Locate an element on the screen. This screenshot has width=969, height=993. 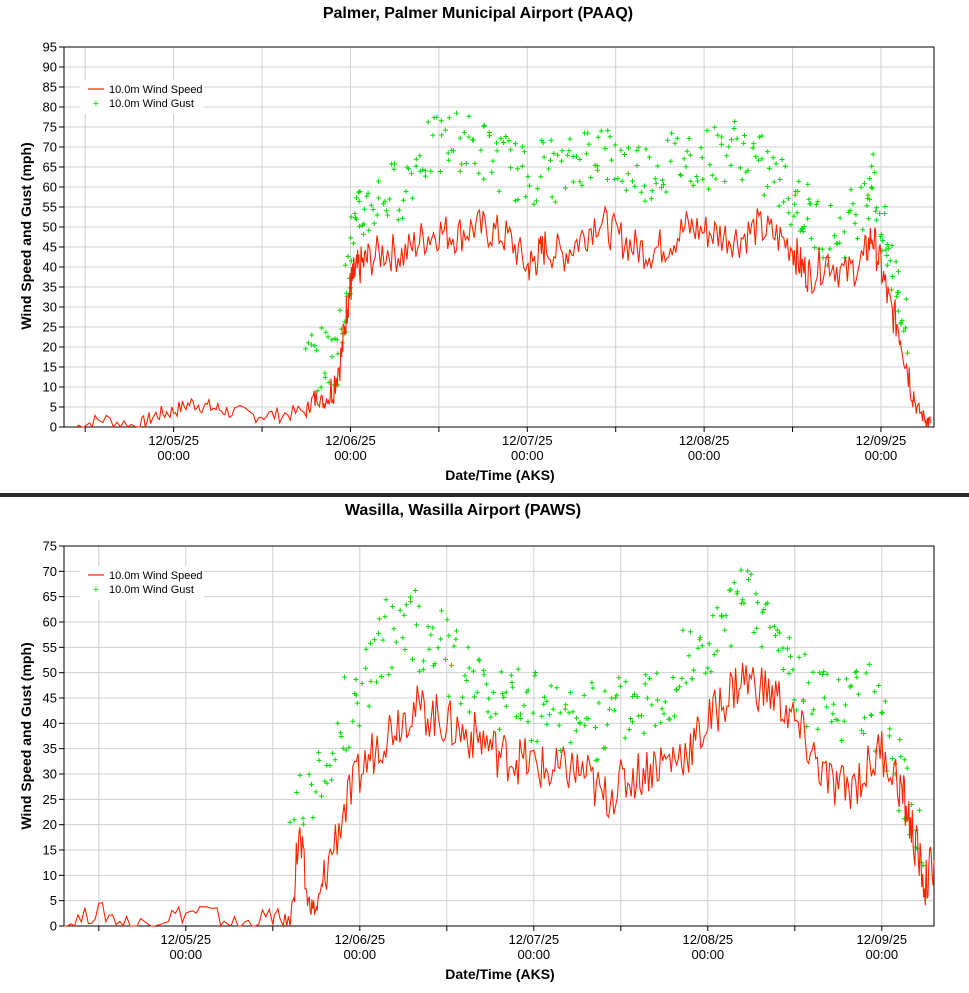
y-tick-label: 5 is located at coordinates (53, 407).